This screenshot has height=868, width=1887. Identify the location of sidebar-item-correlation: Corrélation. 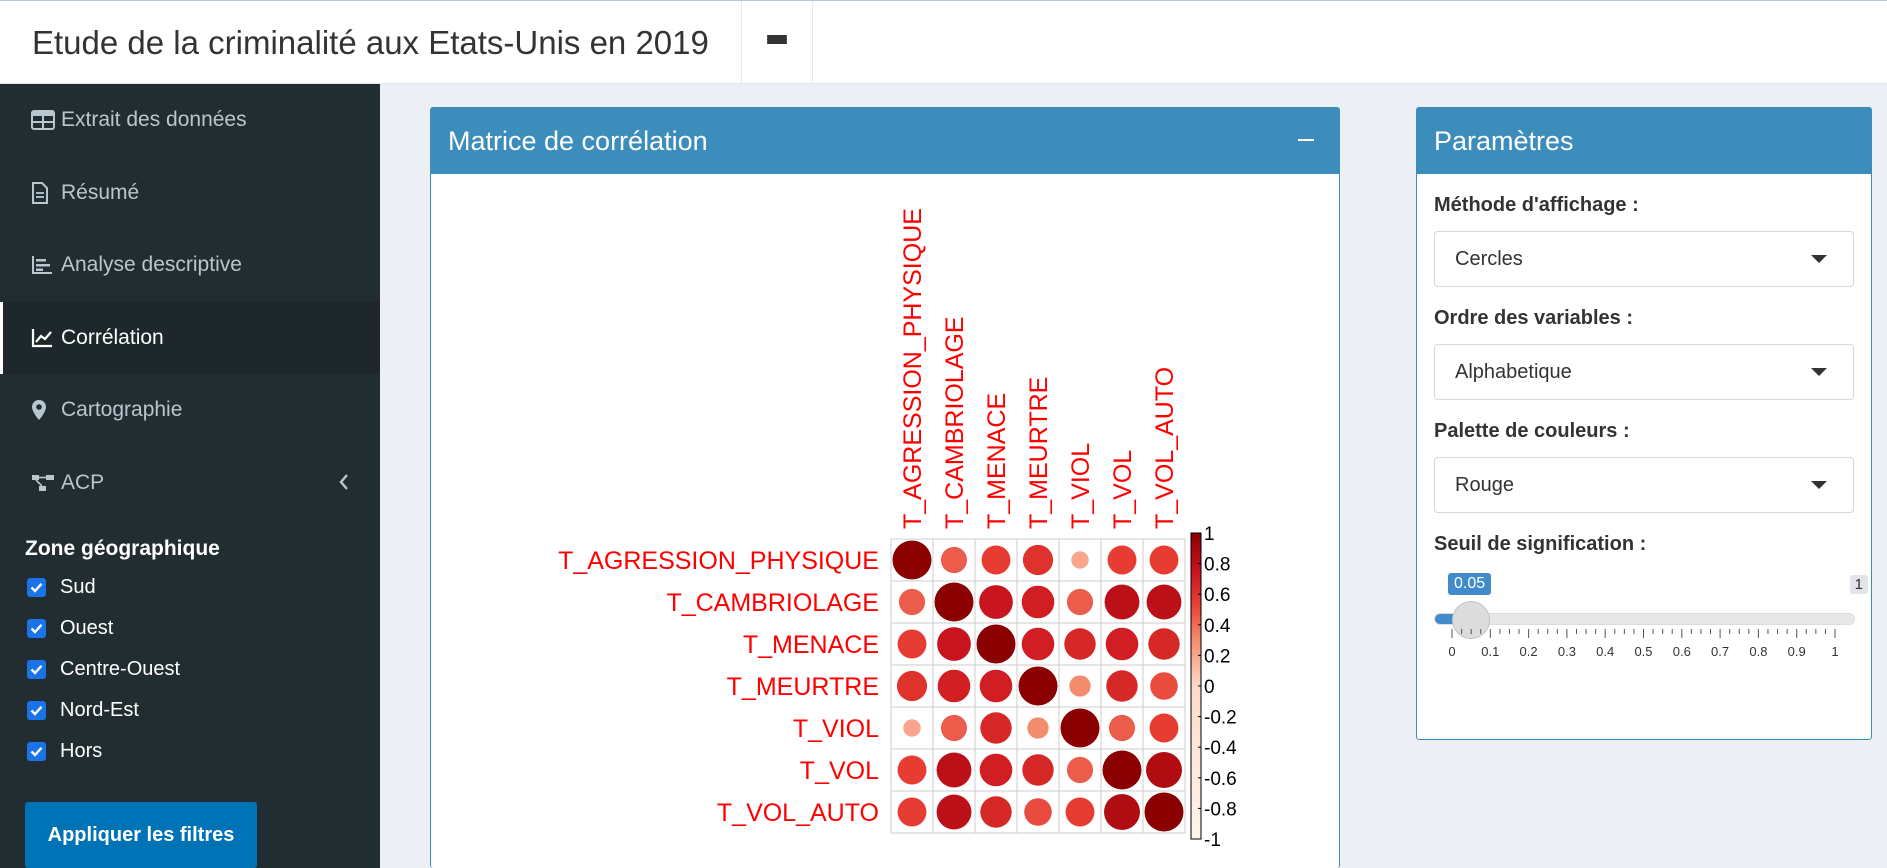
(190, 337).